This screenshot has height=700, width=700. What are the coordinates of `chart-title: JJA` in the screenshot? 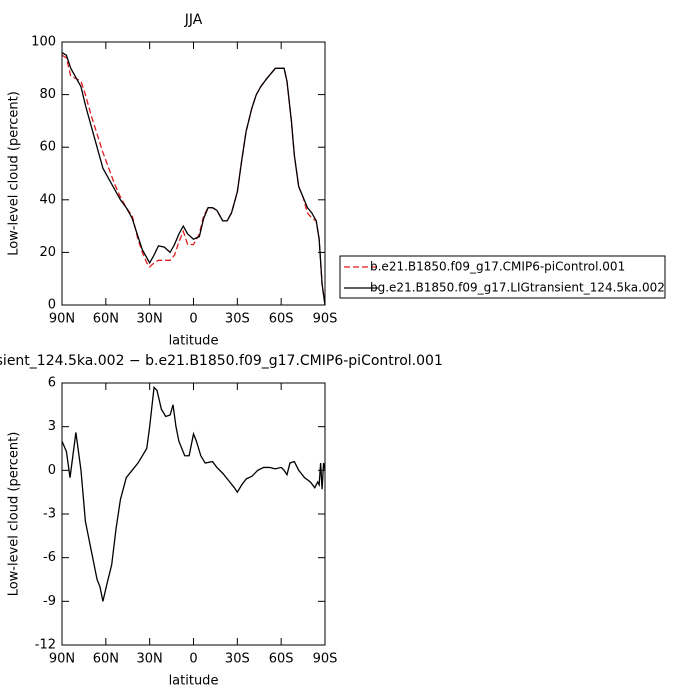 It's located at (193, 20).